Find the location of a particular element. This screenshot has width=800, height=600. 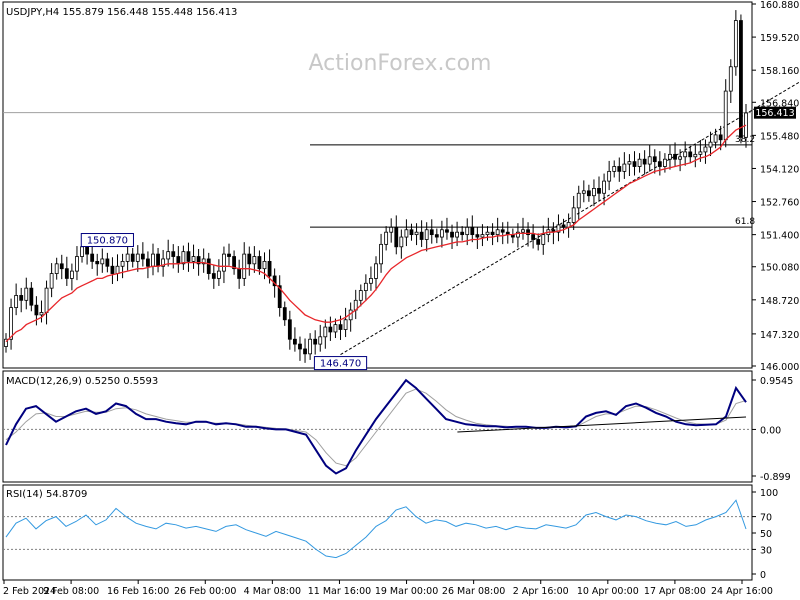

price-y-tick-label: 152.760 is located at coordinates (779, 203).